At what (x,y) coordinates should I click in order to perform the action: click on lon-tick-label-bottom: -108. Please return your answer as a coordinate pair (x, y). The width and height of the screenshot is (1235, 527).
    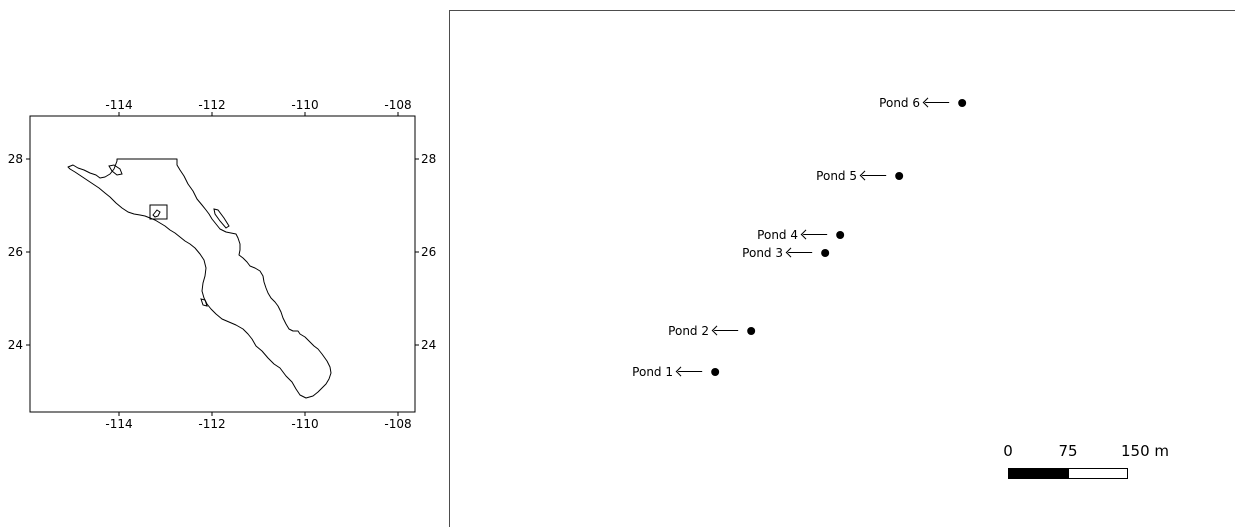
    Looking at the image, I should click on (397, 424).